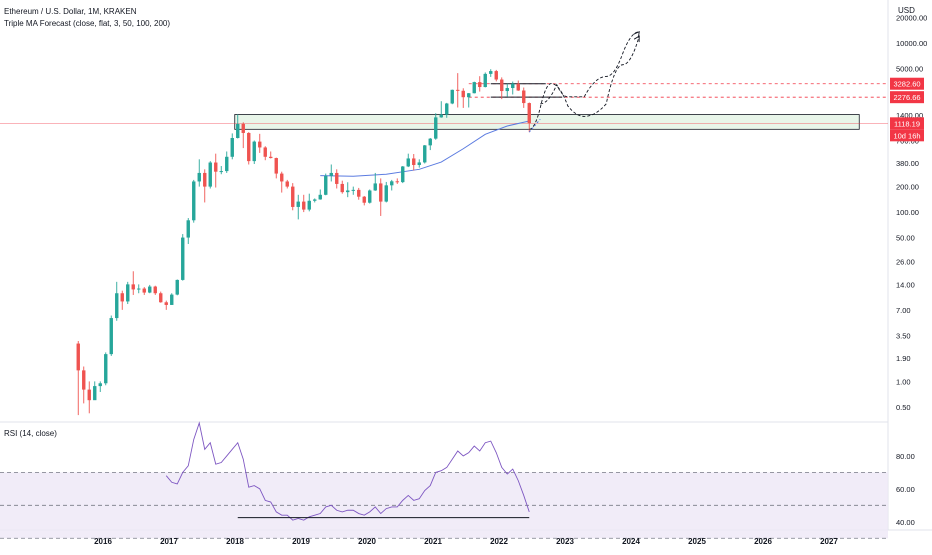 The image size is (932, 555). What do you see at coordinates (903, 381) in the screenshot?
I see `price-tick-label: 1.00` at bounding box center [903, 381].